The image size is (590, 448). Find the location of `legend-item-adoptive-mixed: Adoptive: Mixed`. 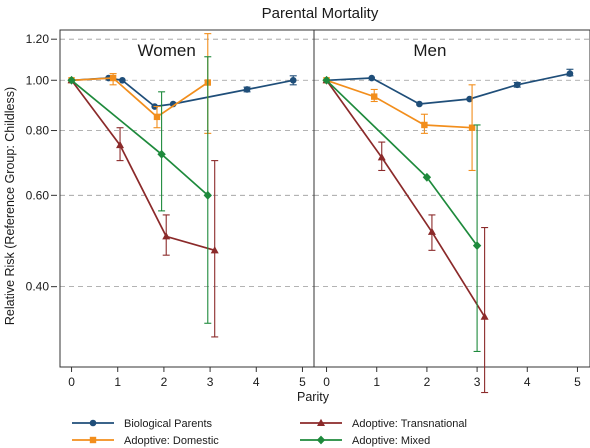

legend-item-adoptive-mixed: Adoptive: Mixed is located at coordinates (365, 441).